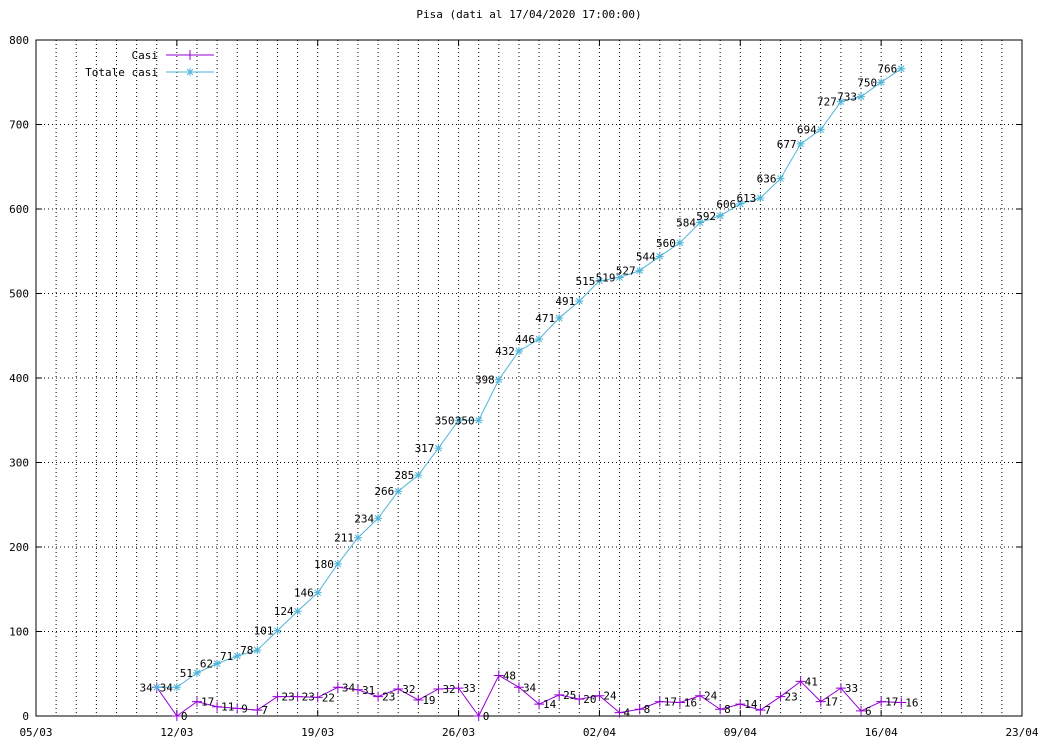 The height and width of the screenshot is (747, 1056). What do you see at coordinates (121, 72) in the screenshot?
I see `legend-label: Totale casi` at bounding box center [121, 72].